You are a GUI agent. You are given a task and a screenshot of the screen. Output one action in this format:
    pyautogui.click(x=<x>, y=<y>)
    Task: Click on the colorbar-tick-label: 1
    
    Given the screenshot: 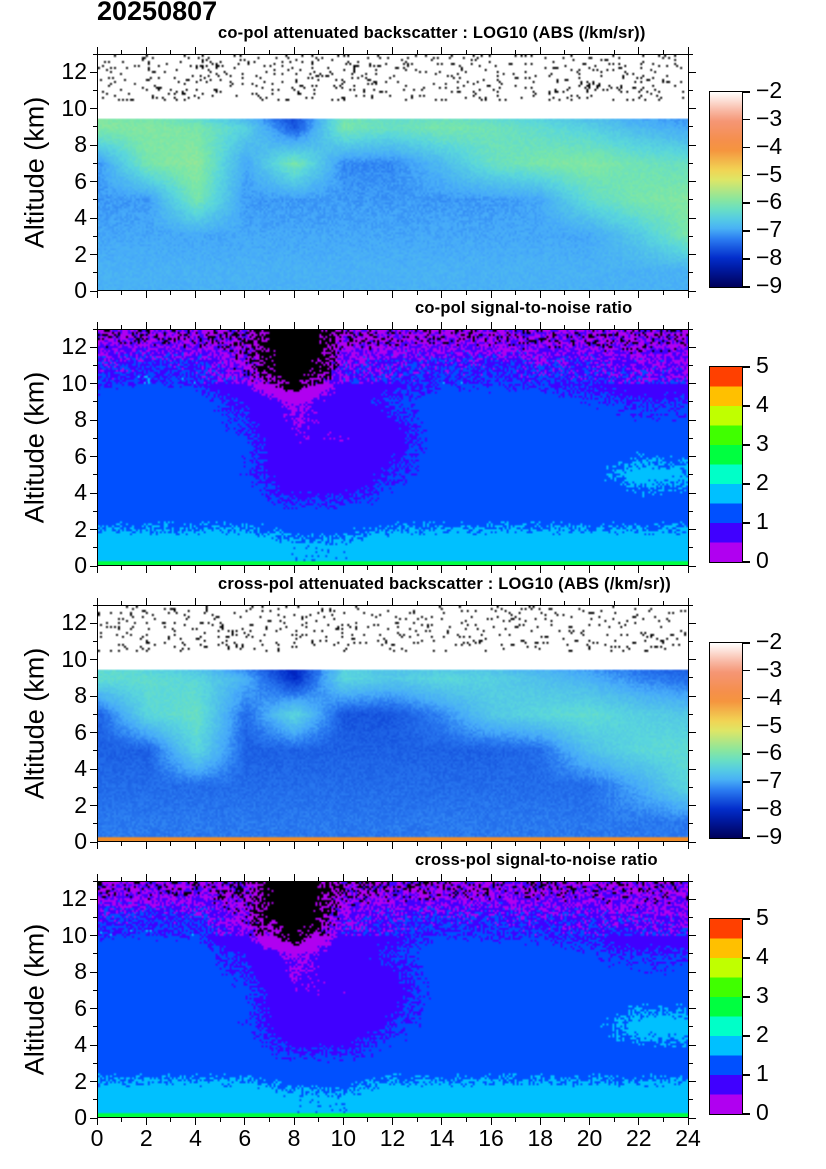 What is the action you would take?
    pyautogui.click(x=762, y=1073)
    